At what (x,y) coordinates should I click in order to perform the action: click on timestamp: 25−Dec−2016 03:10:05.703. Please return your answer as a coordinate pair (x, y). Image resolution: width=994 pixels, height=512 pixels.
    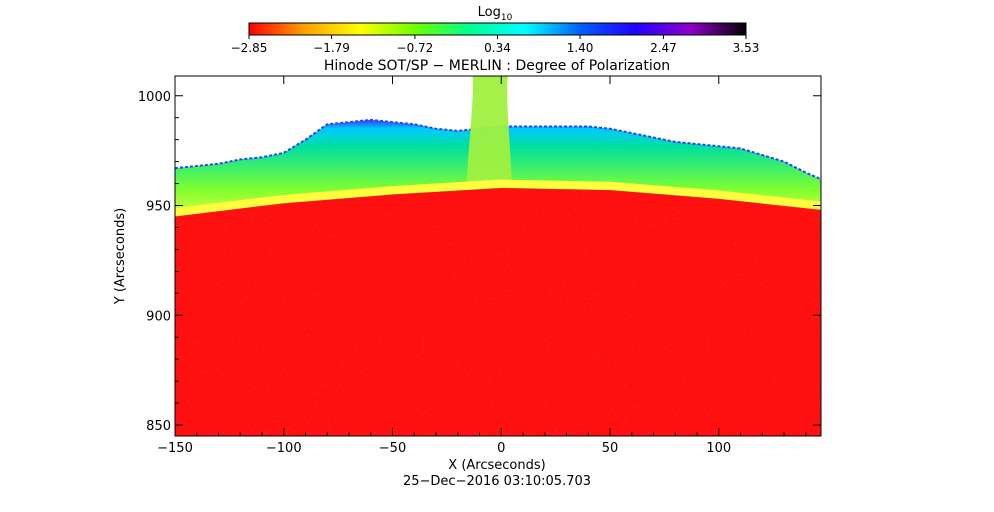
    Looking at the image, I should click on (497, 481).